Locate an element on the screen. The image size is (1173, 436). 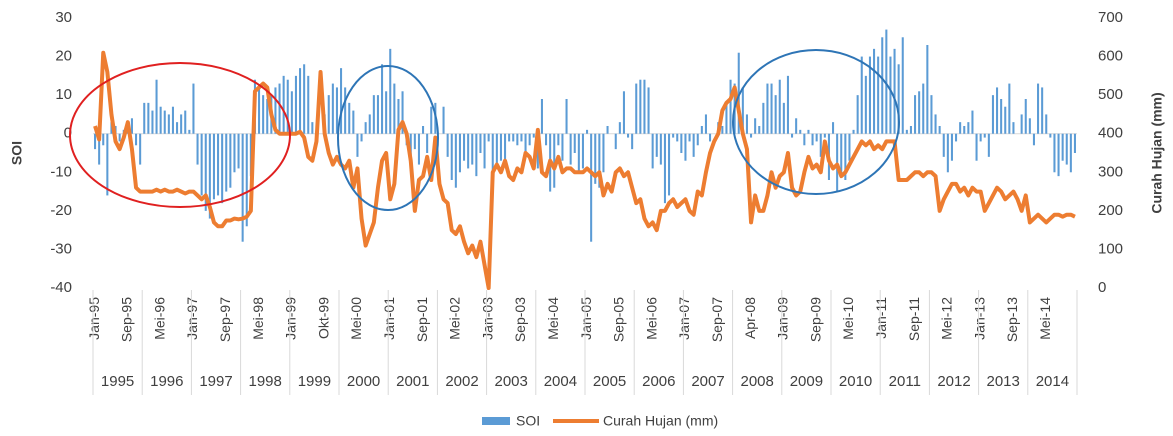
year-label: 2004 is located at coordinates (560, 381).